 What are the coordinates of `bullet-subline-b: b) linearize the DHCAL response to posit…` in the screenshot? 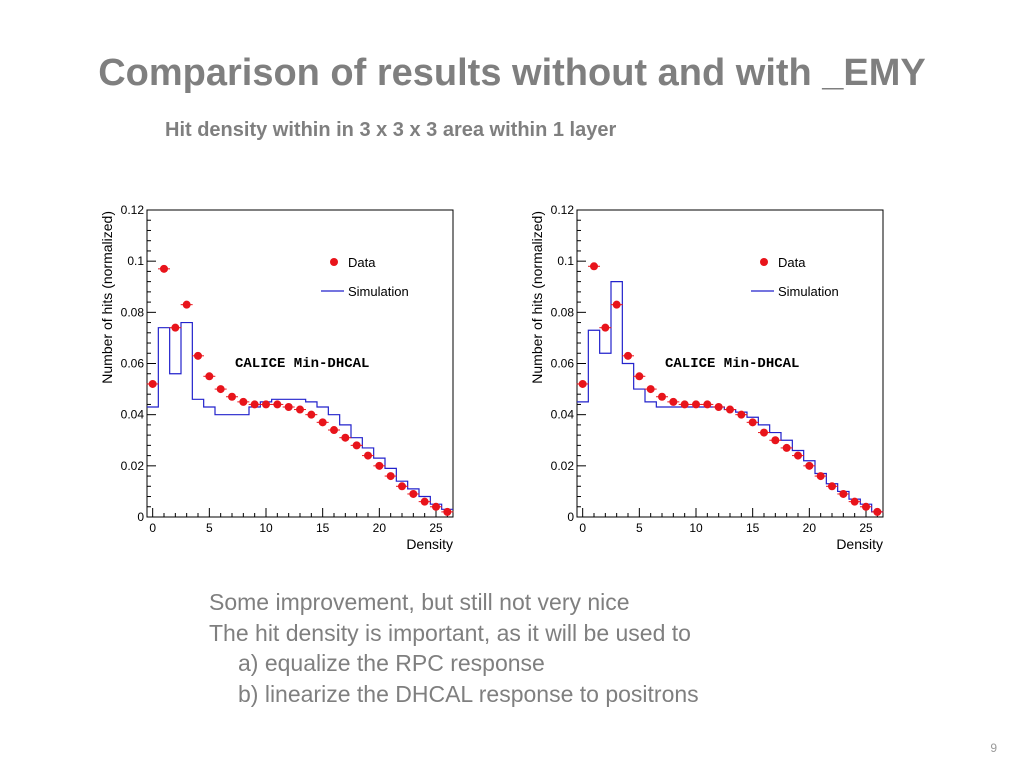 It's located at (468, 693).